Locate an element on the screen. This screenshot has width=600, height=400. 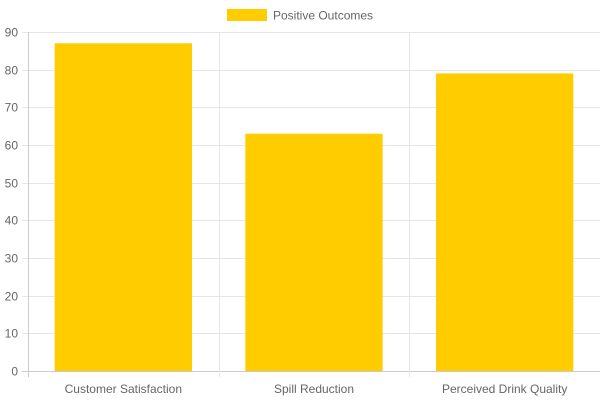
legend: Positive Outcomes is located at coordinates (300, 16).